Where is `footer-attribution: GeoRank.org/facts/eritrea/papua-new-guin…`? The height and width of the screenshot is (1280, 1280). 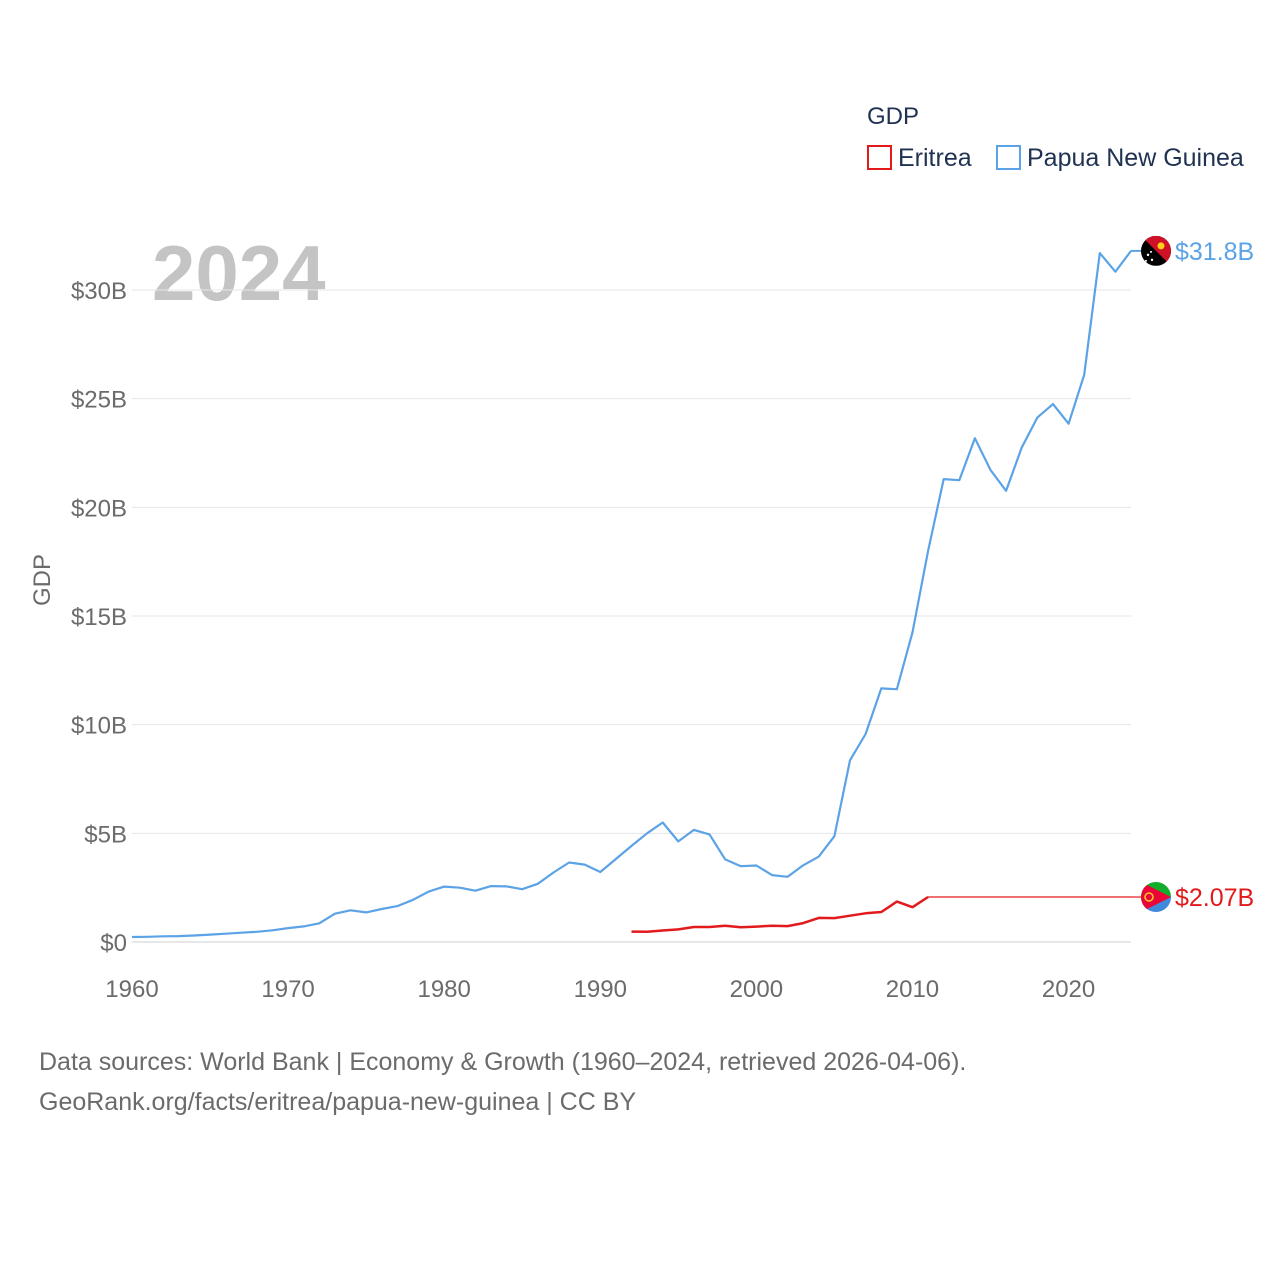 footer-attribution: GeoRank.org/facts/eritrea/papua-new-guin… is located at coordinates (338, 1102).